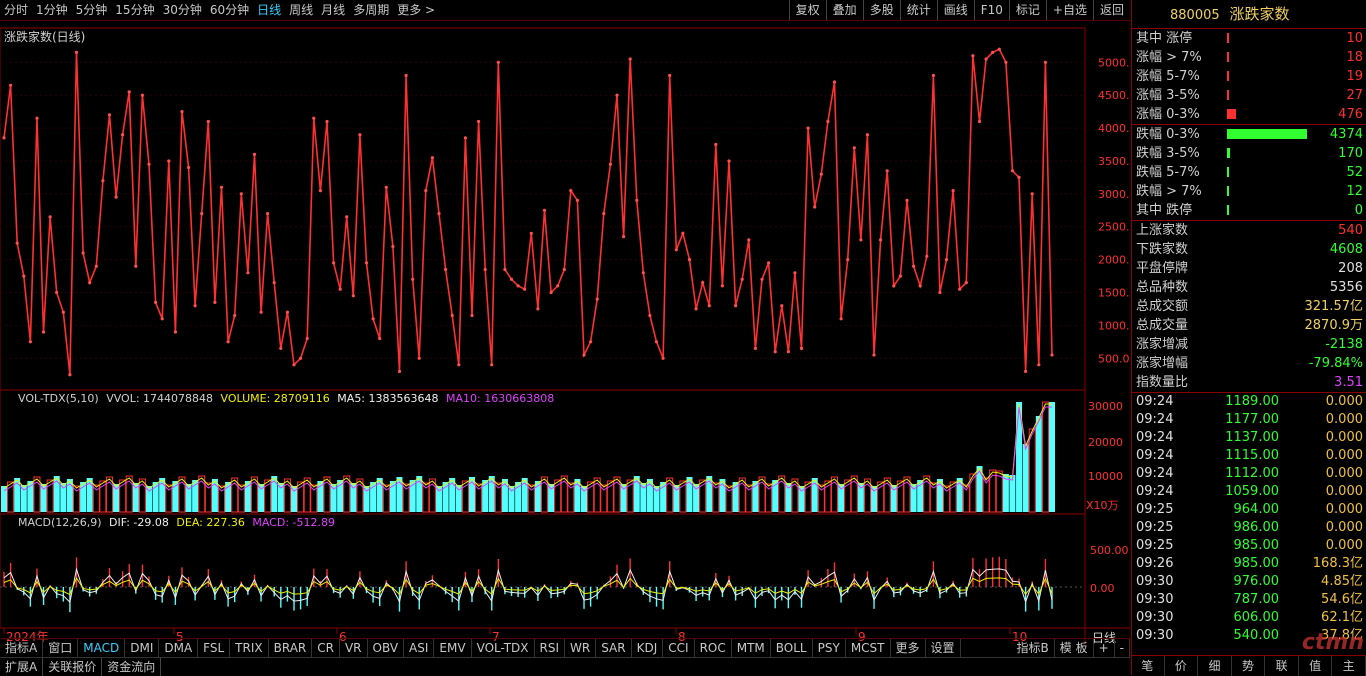 Image resolution: width=1366 pixels, height=676 pixels. What do you see at coordinates (943, 648) in the screenshot?
I see `indicator-tab-25: 设置` at bounding box center [943, 648].